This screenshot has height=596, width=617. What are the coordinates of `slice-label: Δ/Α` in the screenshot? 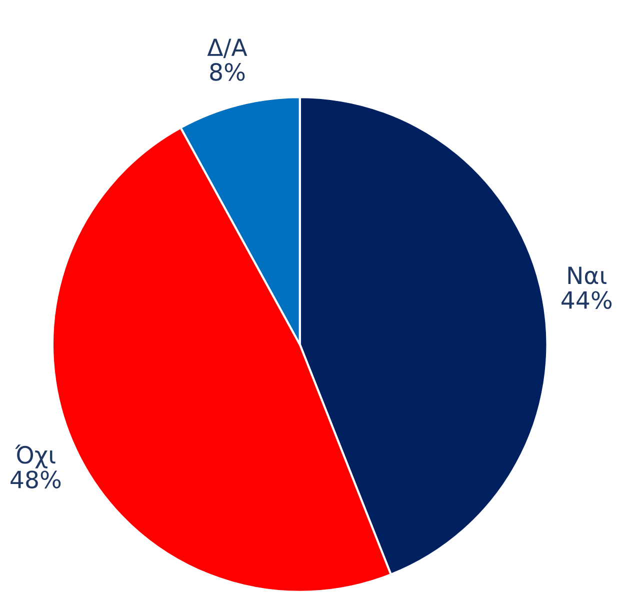 It's located at (227, 48).